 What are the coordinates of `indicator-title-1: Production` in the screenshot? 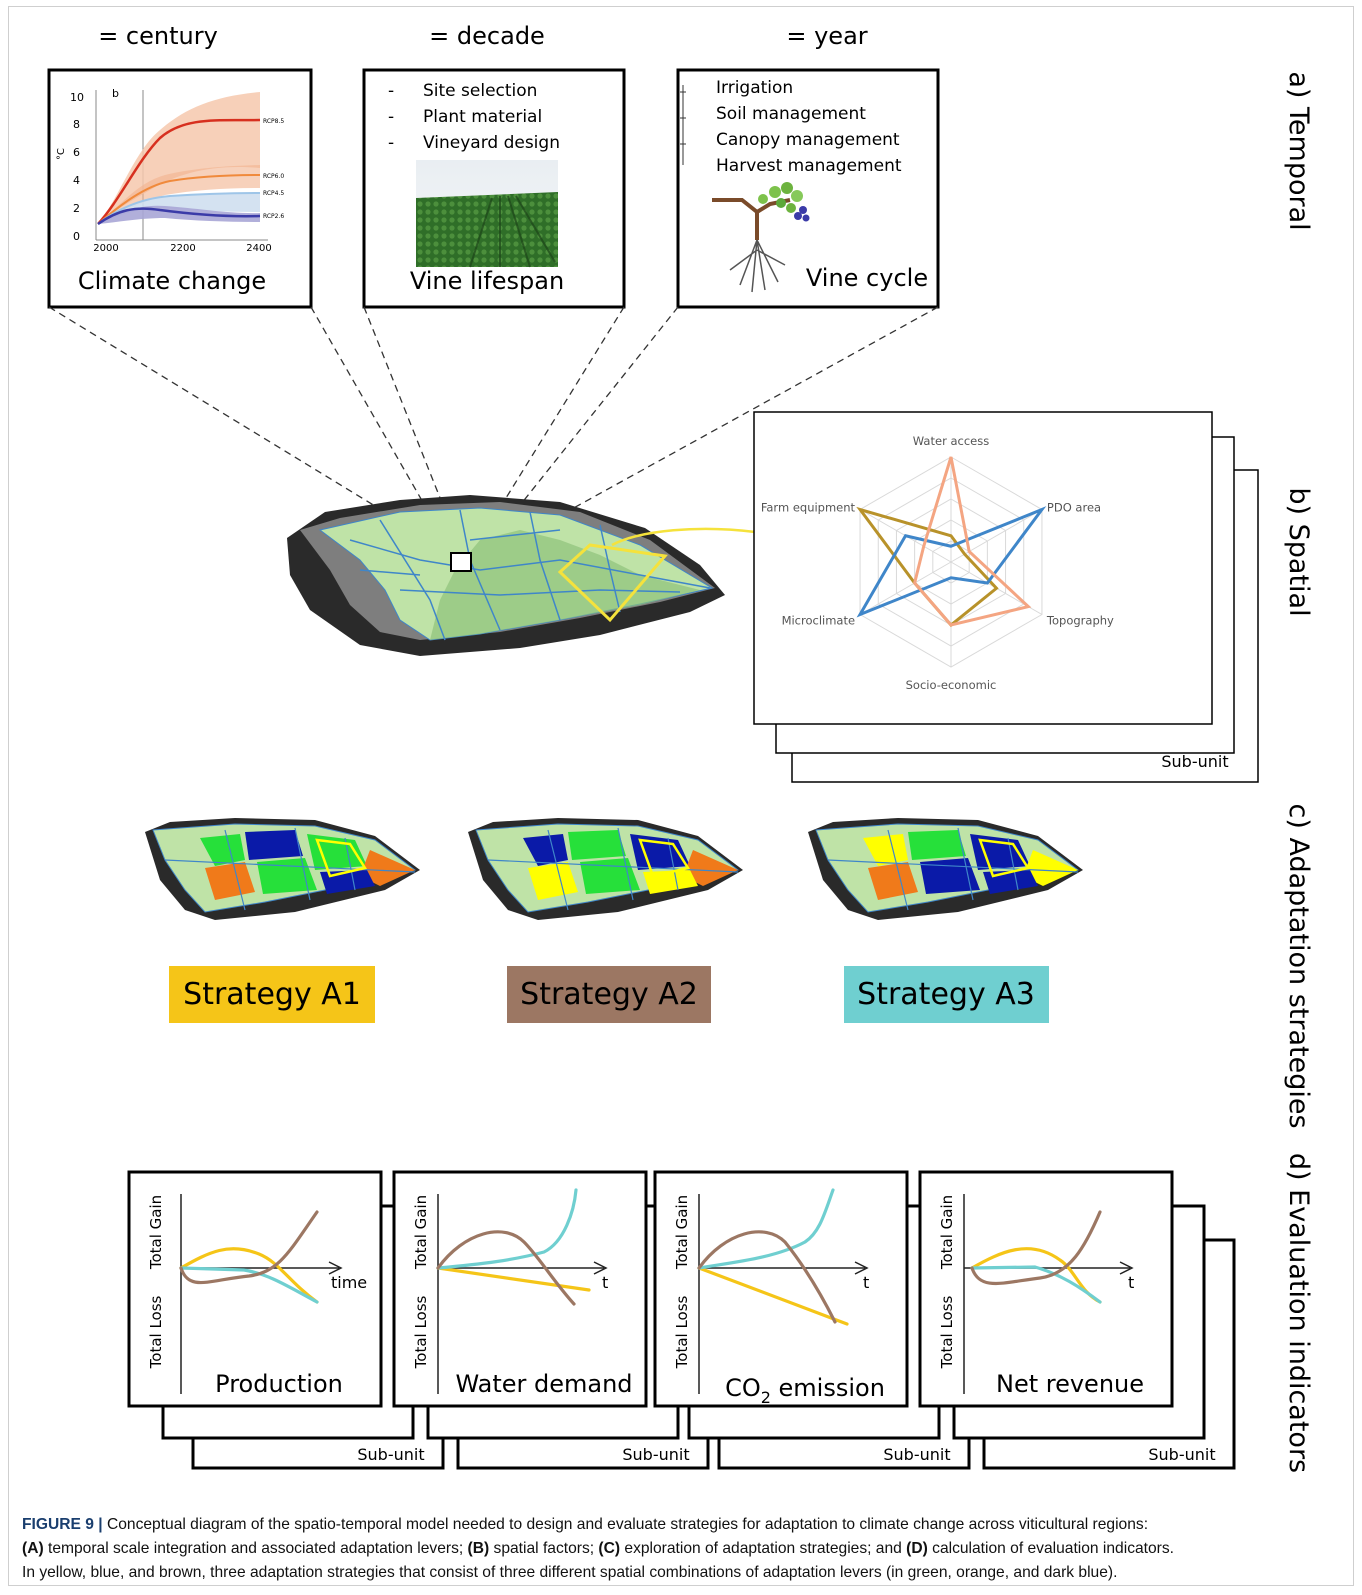 It's located at (279, 1384).